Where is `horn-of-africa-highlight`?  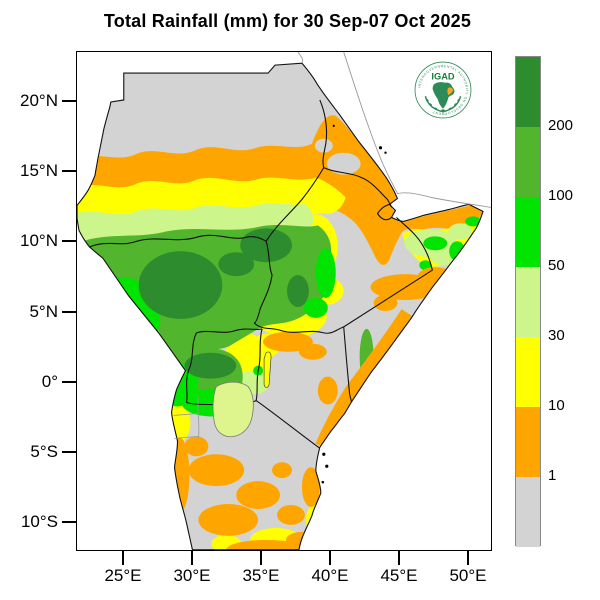
horn-of-africa-highlight is located at coordinates (450, 91).